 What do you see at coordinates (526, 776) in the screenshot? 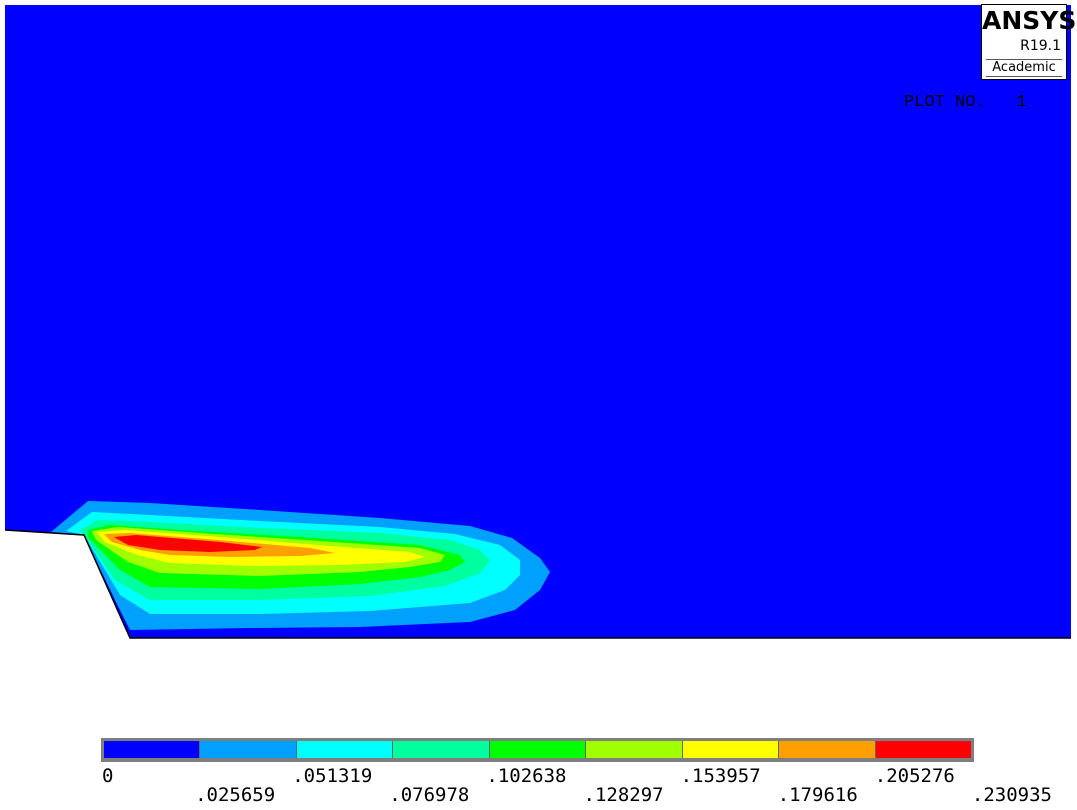
I see `legend-tick-label: .102638` at bounding box center [526, 776].